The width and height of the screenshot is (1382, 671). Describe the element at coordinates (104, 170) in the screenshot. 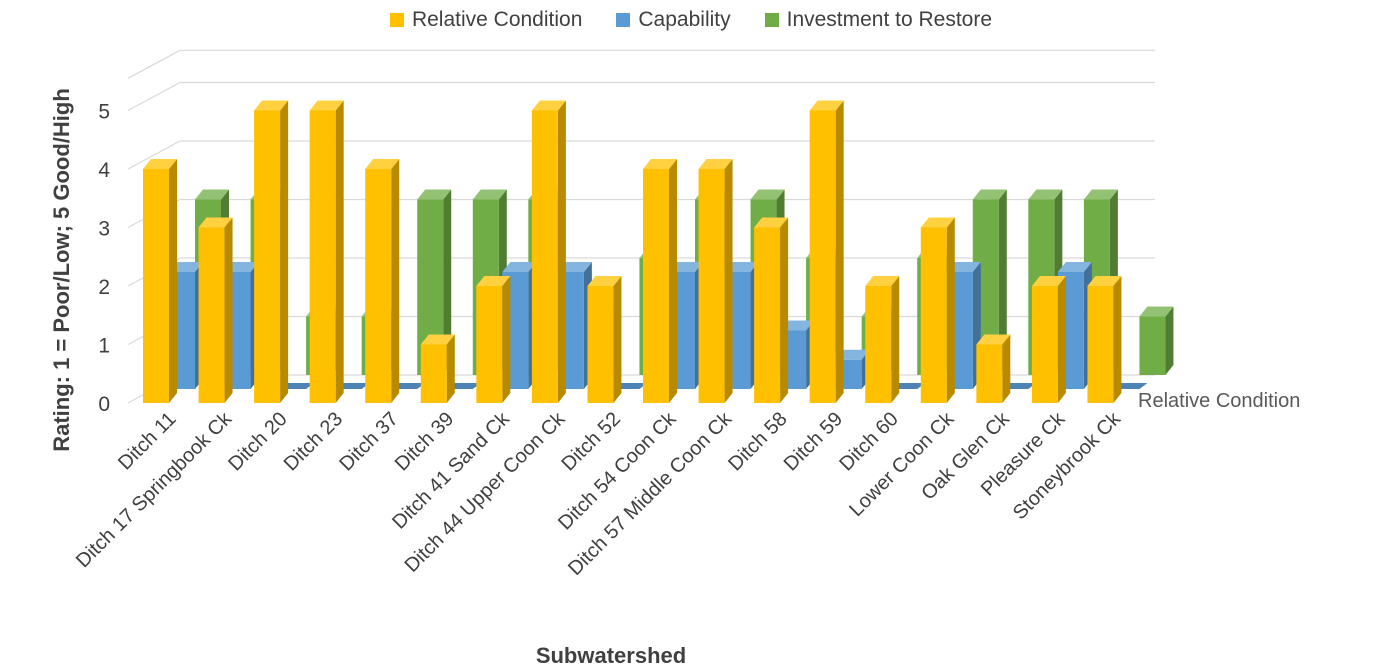

I see `y-tick-label: 4` at that location.